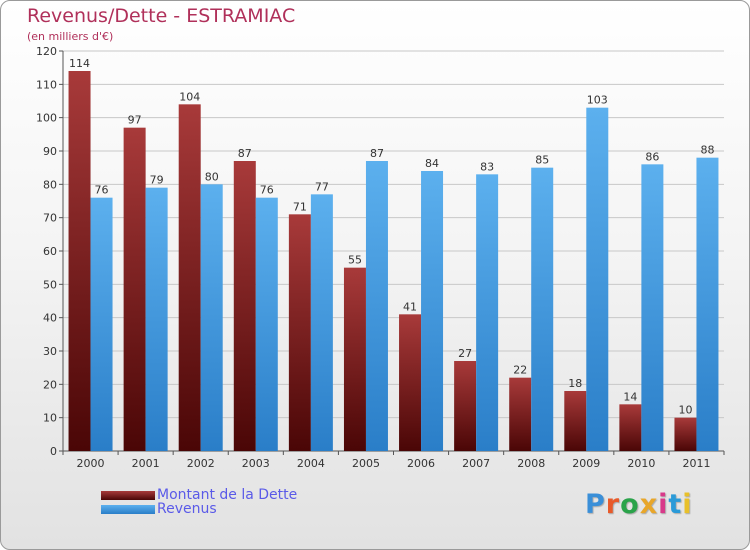 This screenshot has width=750, height=550. I want to click on x-tick-label: 2011, so click(696, 463).